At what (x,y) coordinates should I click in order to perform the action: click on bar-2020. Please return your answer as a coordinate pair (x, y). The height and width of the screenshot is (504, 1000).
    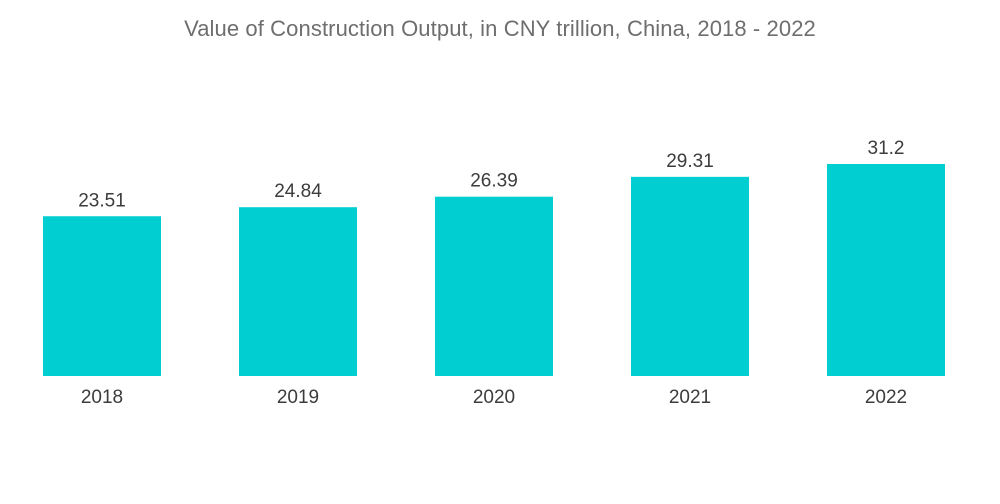
    Looking at the image, I should click on (494, 286).